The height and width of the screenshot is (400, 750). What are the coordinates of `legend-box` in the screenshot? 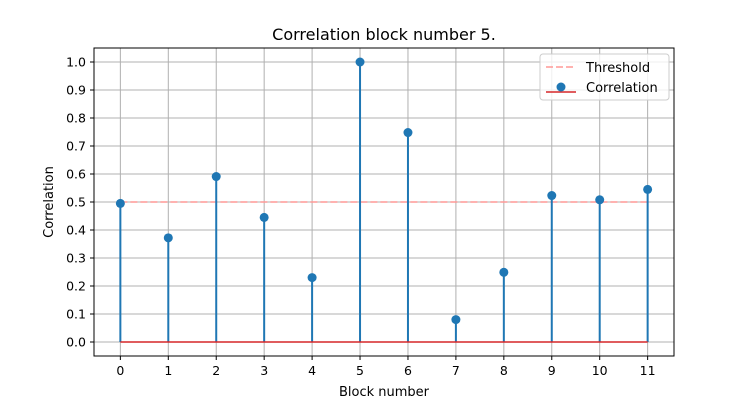 It's located at (604, 77).